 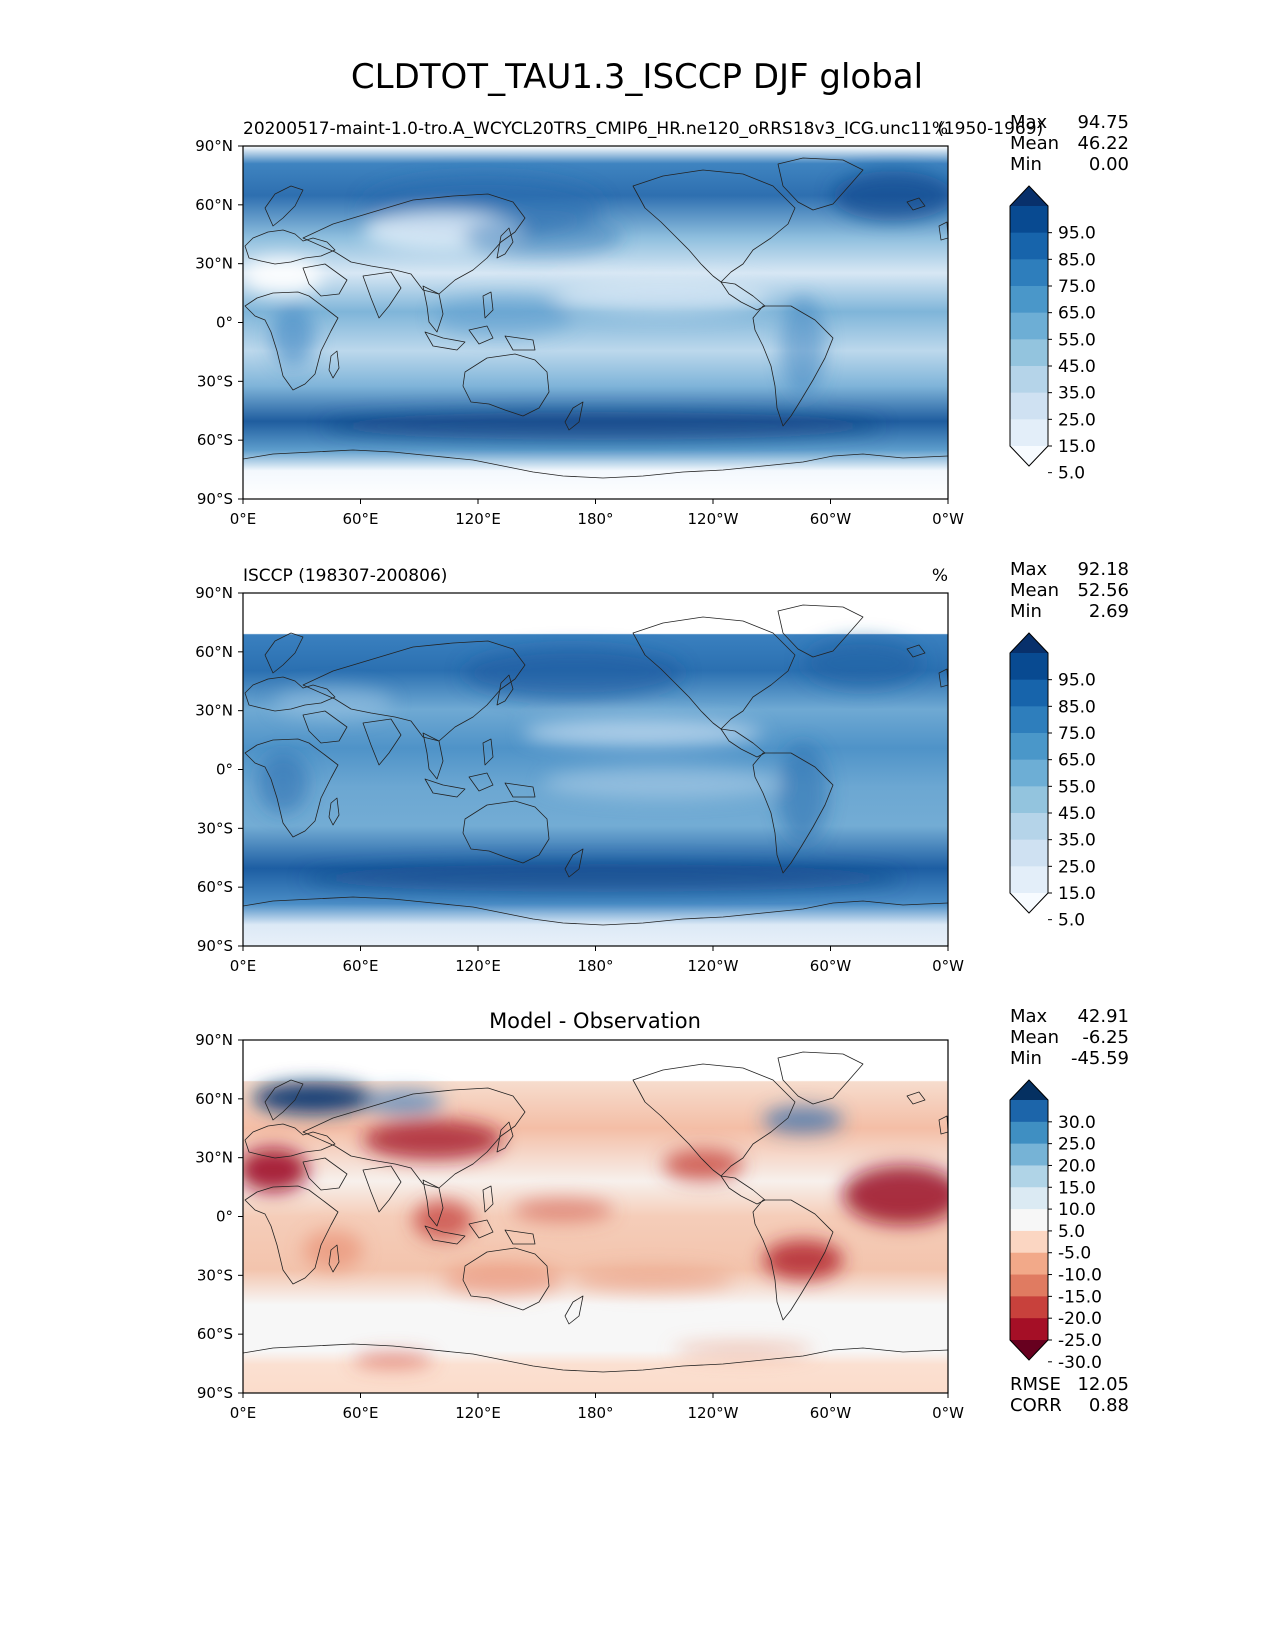 What do you see at coordinates (1080, 1341) in the screenshot?
I see `colorbar-label: -25.0` at bounding box center [1080, 1341].